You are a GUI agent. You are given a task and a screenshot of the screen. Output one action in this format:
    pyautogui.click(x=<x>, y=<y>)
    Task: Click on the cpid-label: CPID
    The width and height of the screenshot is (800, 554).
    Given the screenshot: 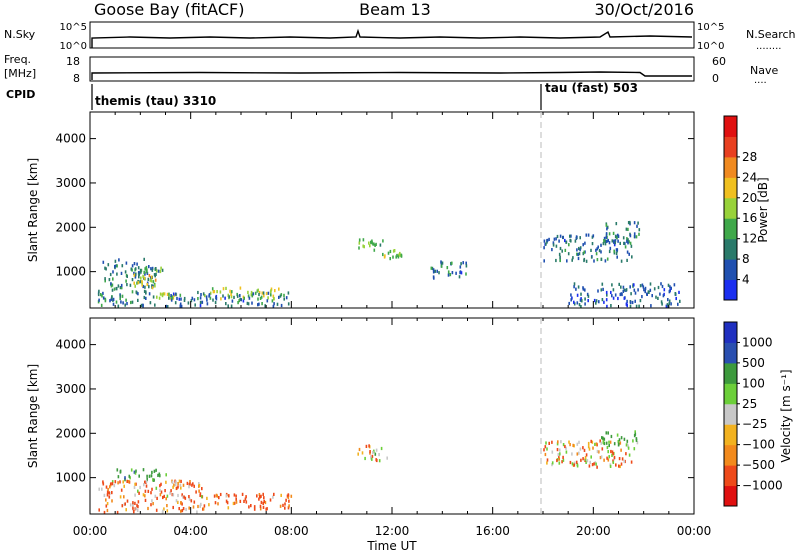 What is the action you would take?
    pyautogui.click(x=20, y=94)
    